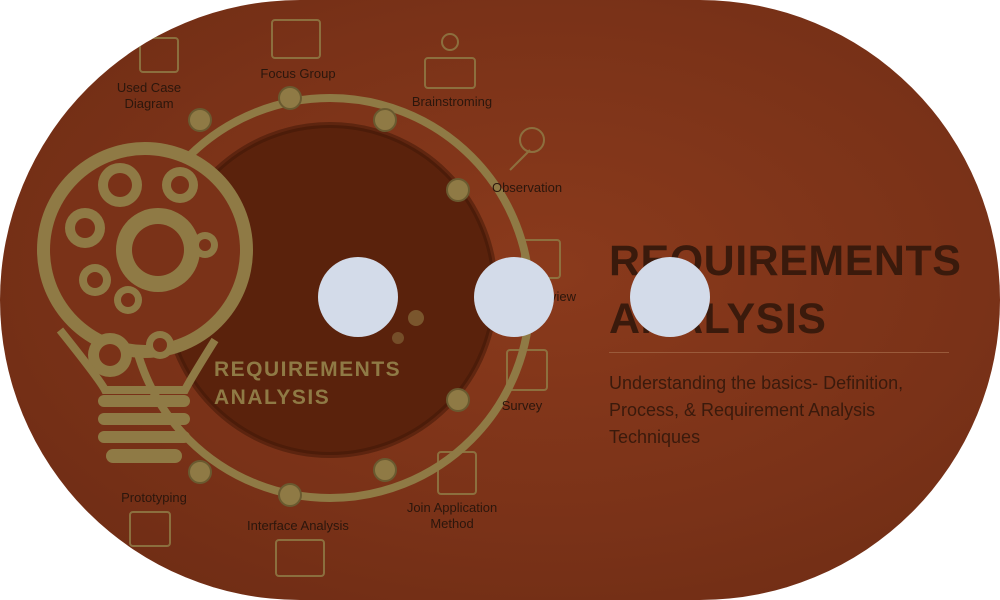  Describe the element at coordinates (200, 120) in the screenshot. I see `node-used-case` at that location.